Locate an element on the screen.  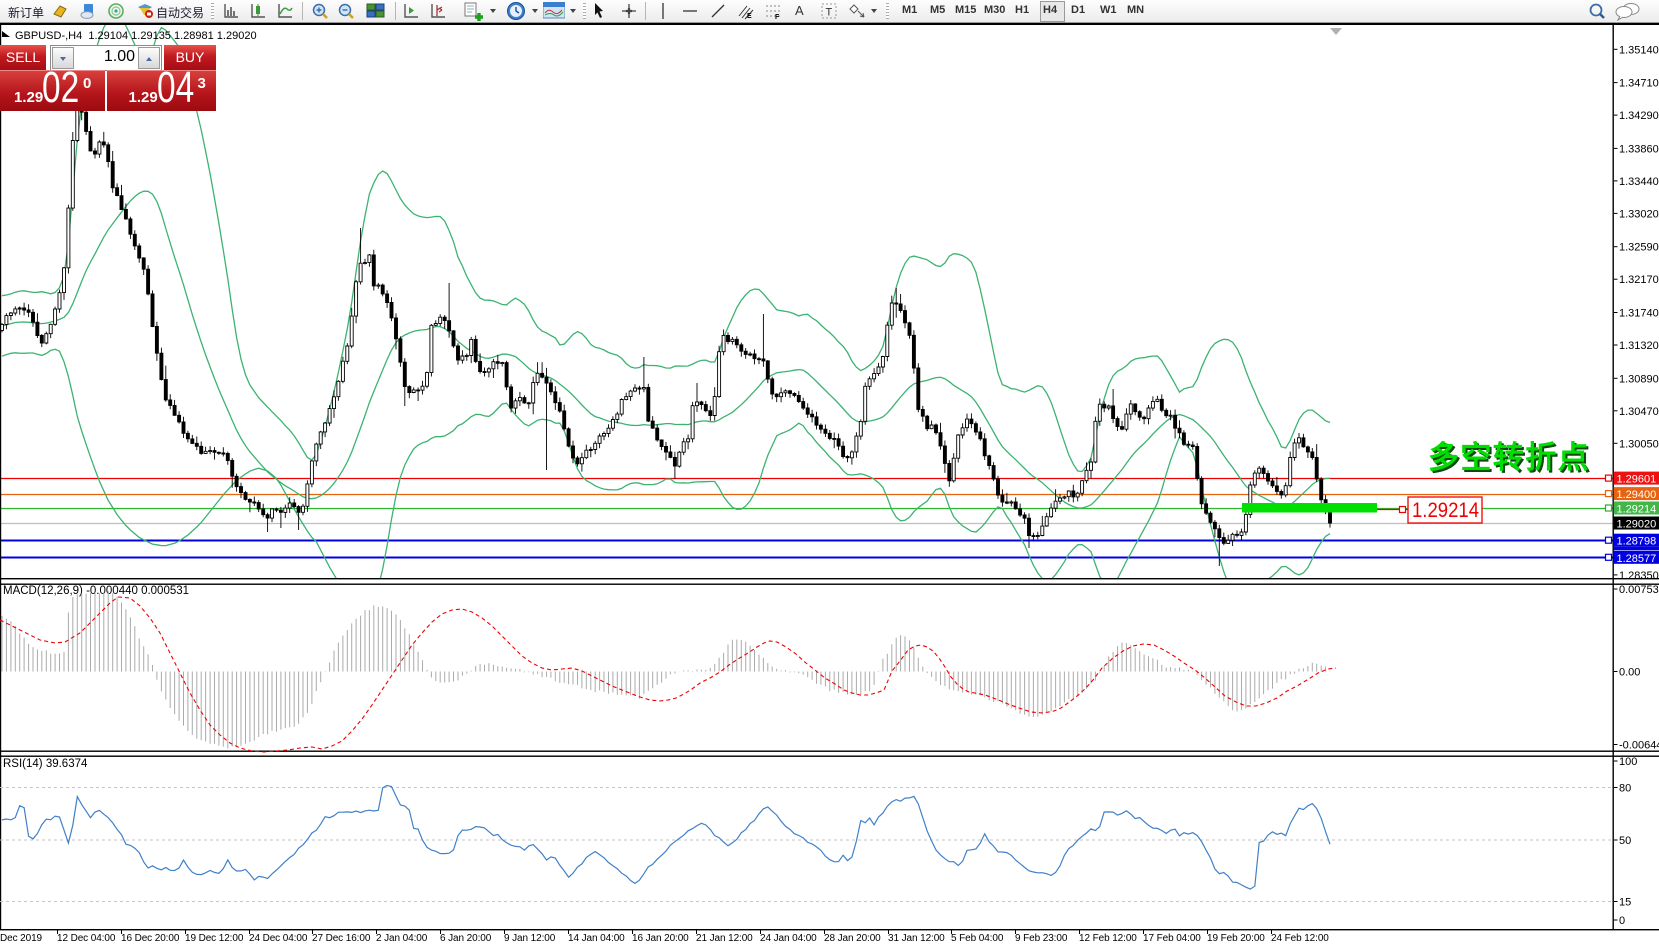
svg-text: 24 Feb 12:00 is located at coordinates (1300, 938).